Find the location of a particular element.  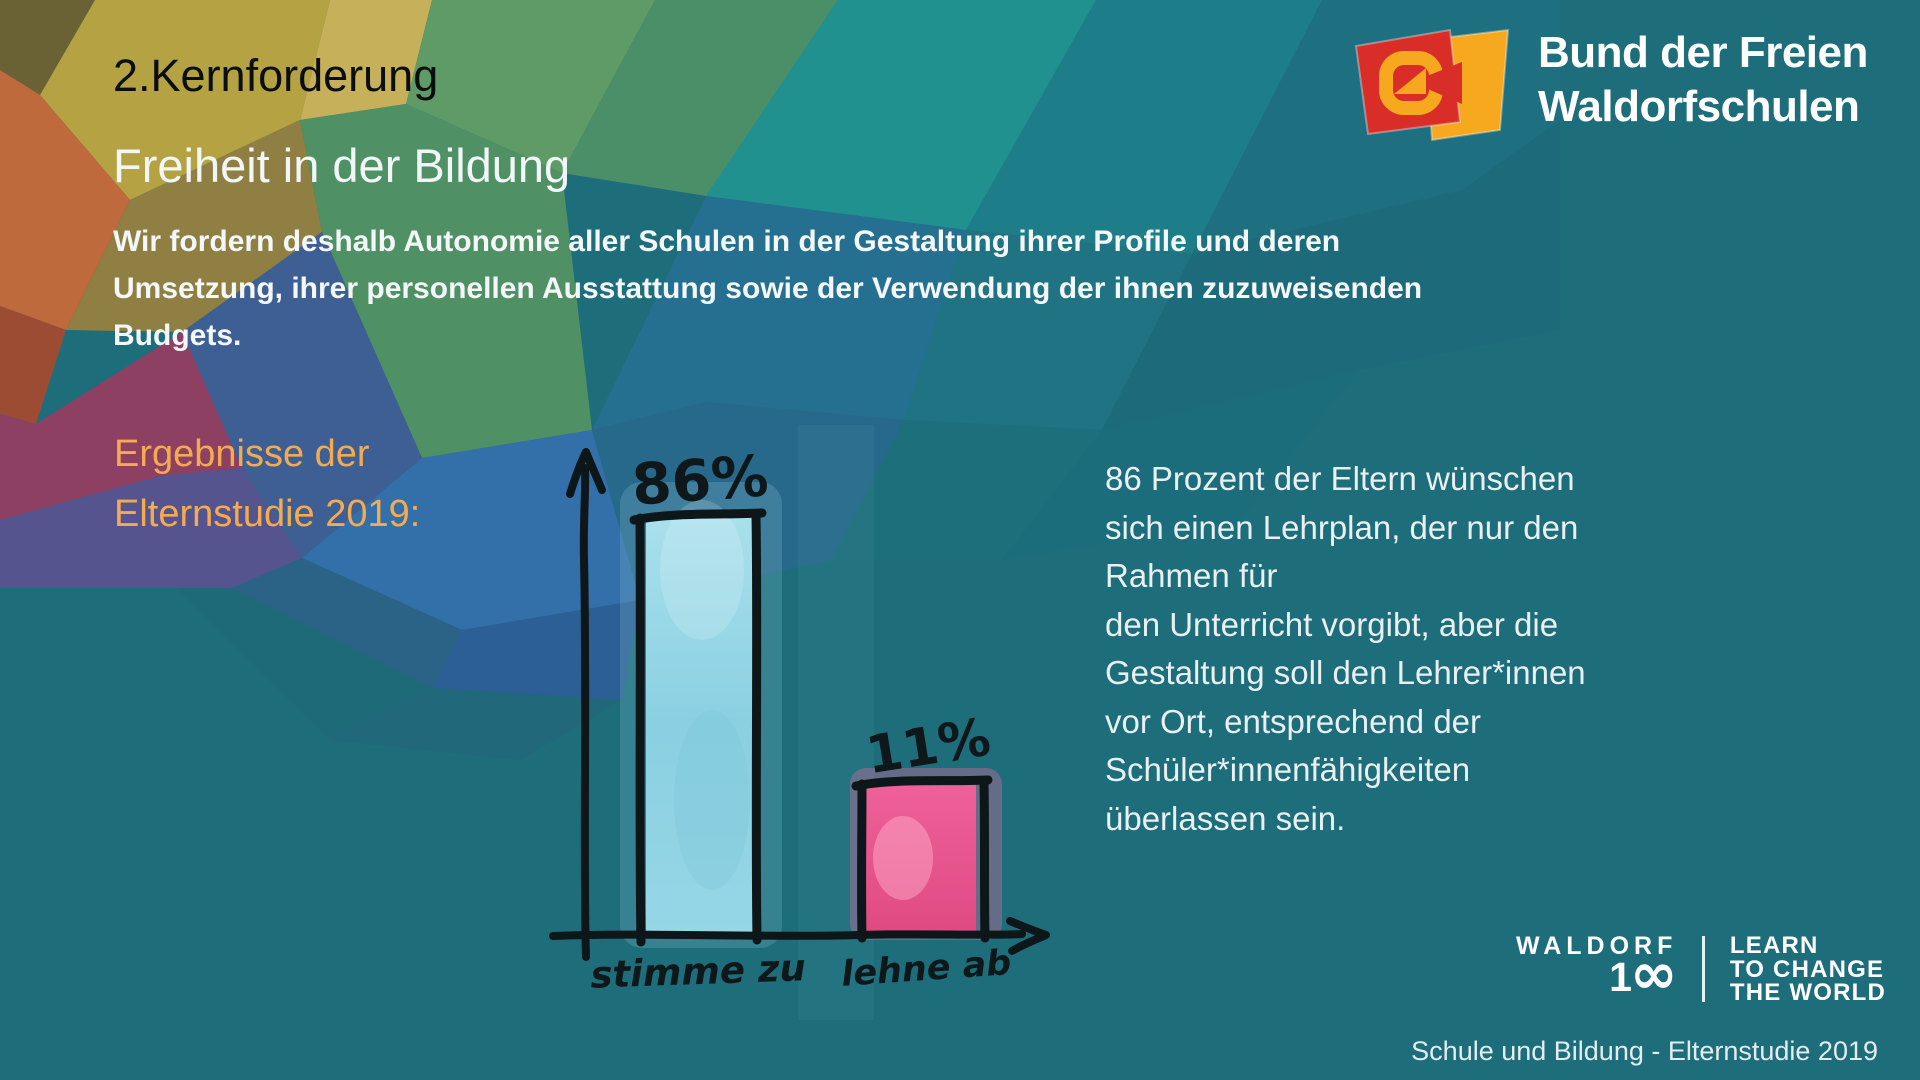

brand-name-line: Waldorfschulen is located at coordinates (1699, 106).